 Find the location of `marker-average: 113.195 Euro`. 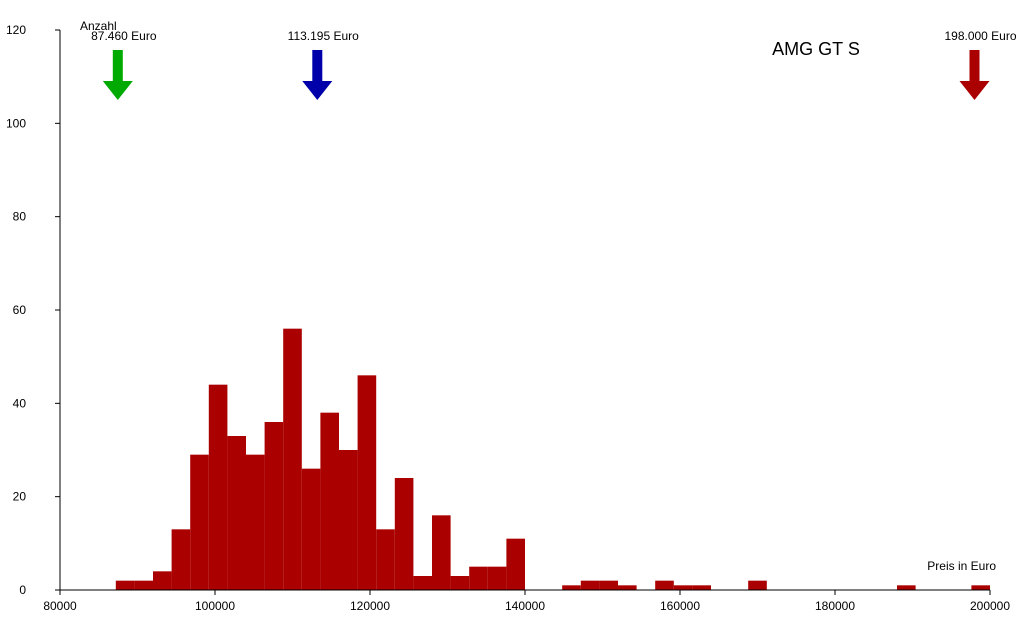

marker-average: 113.195 Euro is located at coordinates (323, 64).